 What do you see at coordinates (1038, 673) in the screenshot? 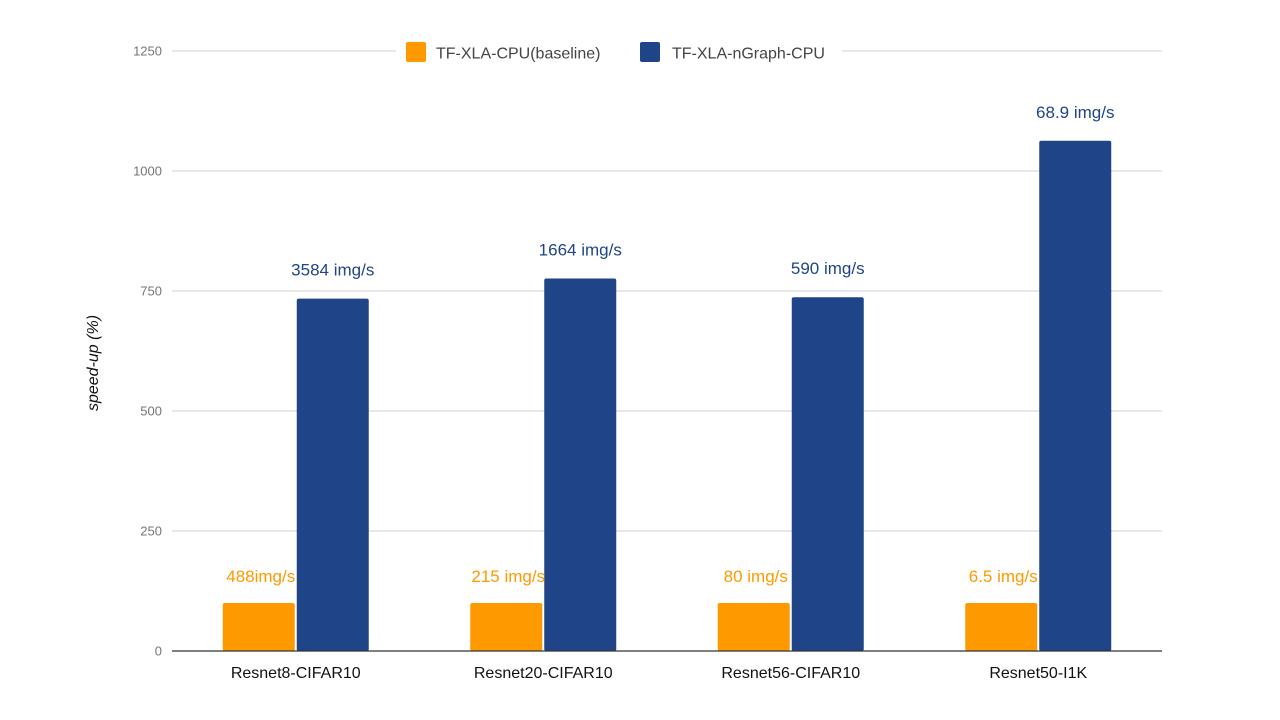
I see `x-tick-label: Resnet50-I1K` at bounding box center [1038, 673].